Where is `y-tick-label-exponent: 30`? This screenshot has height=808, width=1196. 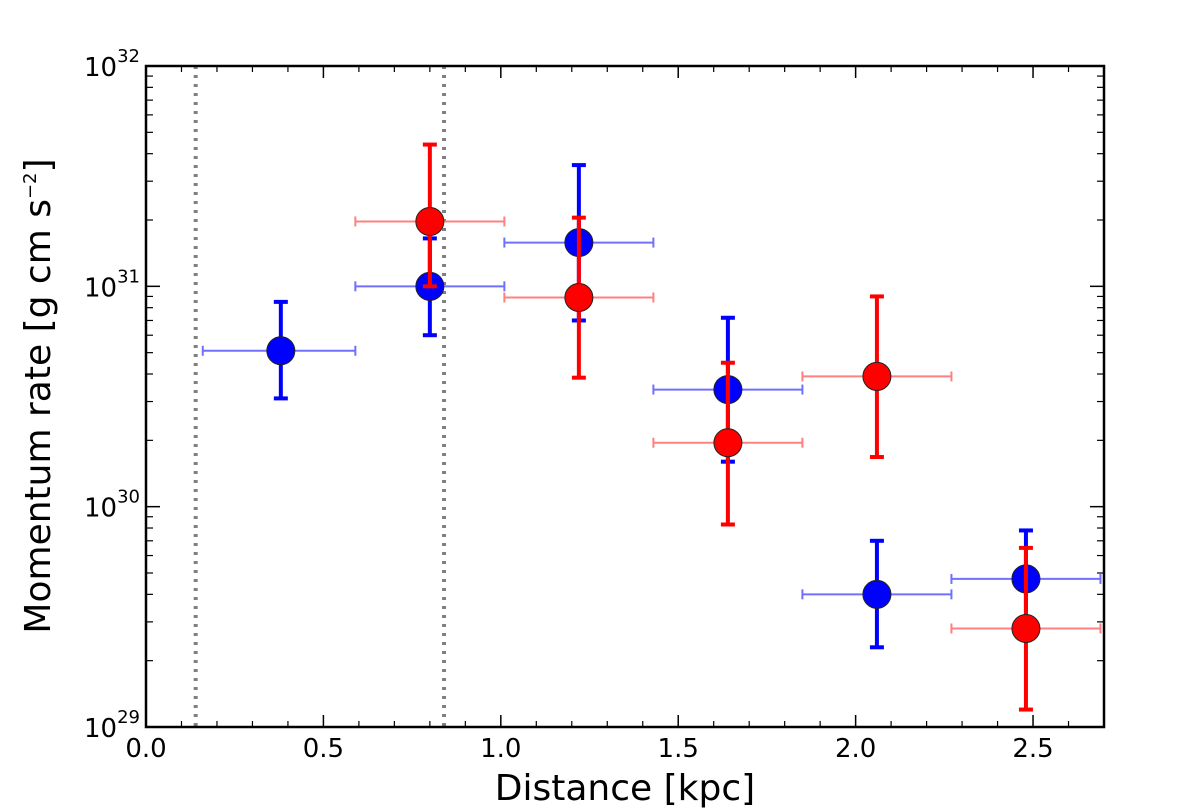 y-tick-label-exponent: 30 is located at coordinates (128, 497).